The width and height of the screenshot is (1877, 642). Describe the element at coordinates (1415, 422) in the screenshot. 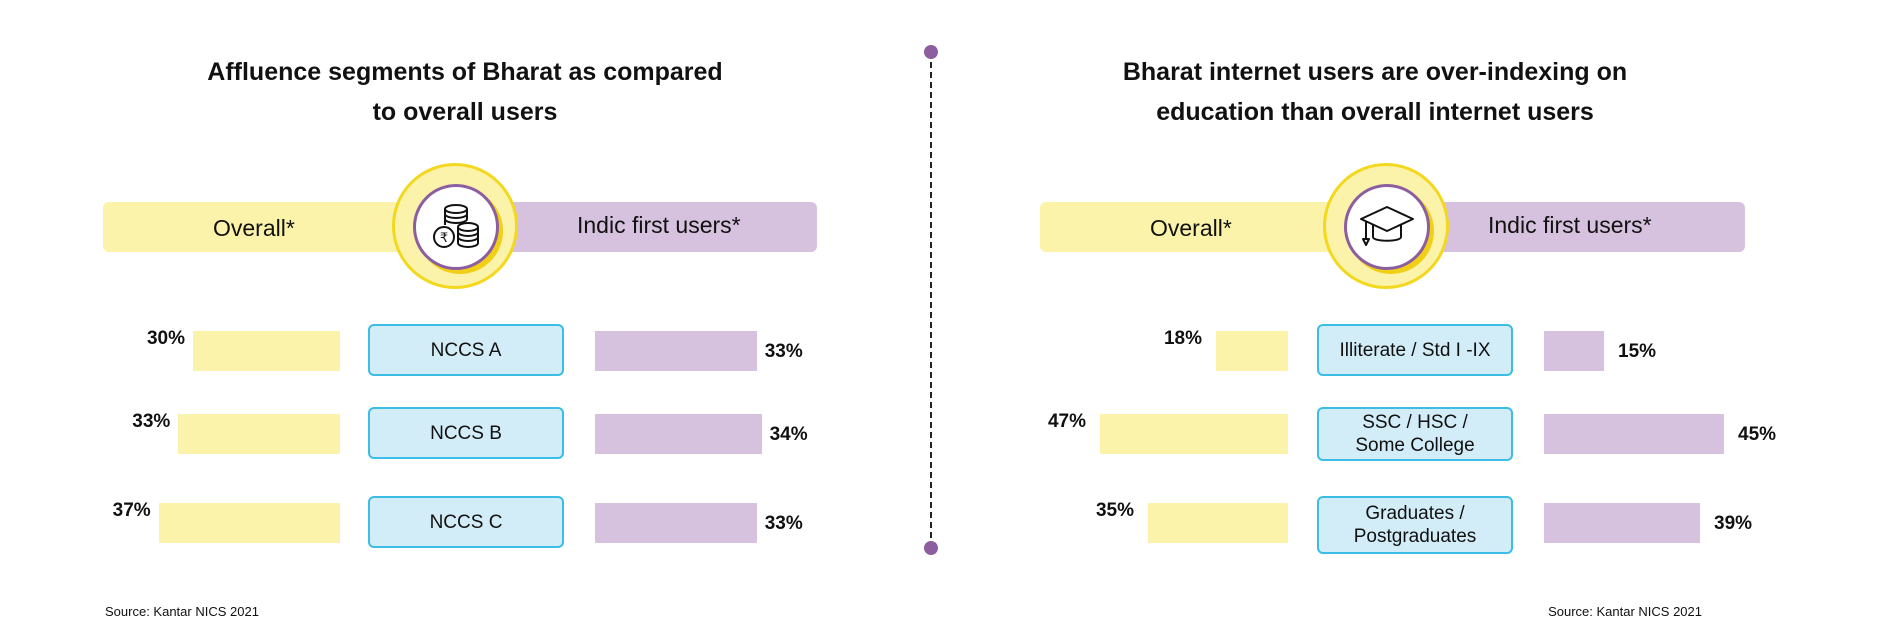

I see `category-label-line: SSC / HSC /` at that location.